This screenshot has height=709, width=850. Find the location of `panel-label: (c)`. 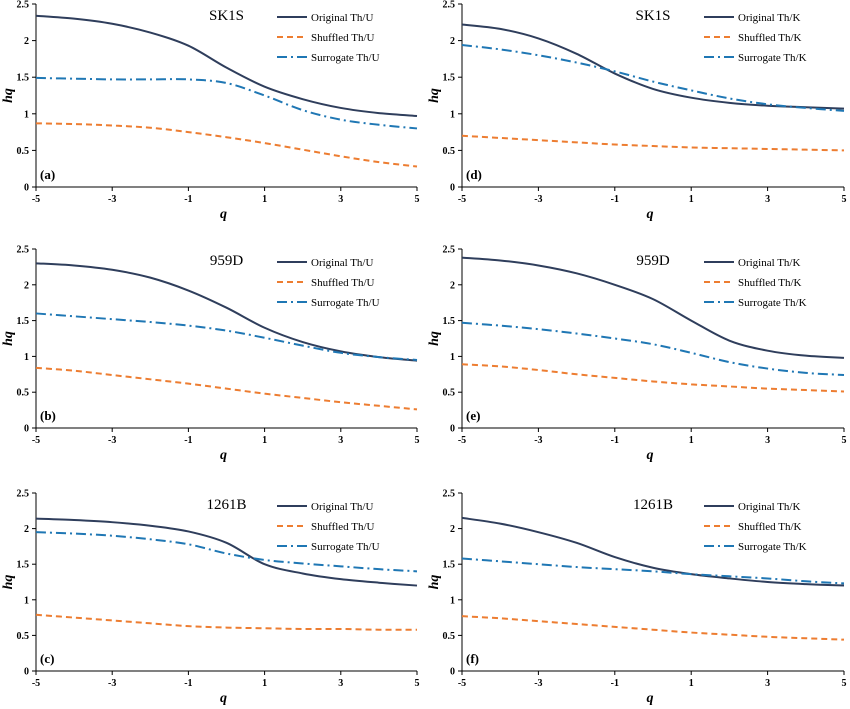

panel-label: (c) is located at coordinates (47, 658).